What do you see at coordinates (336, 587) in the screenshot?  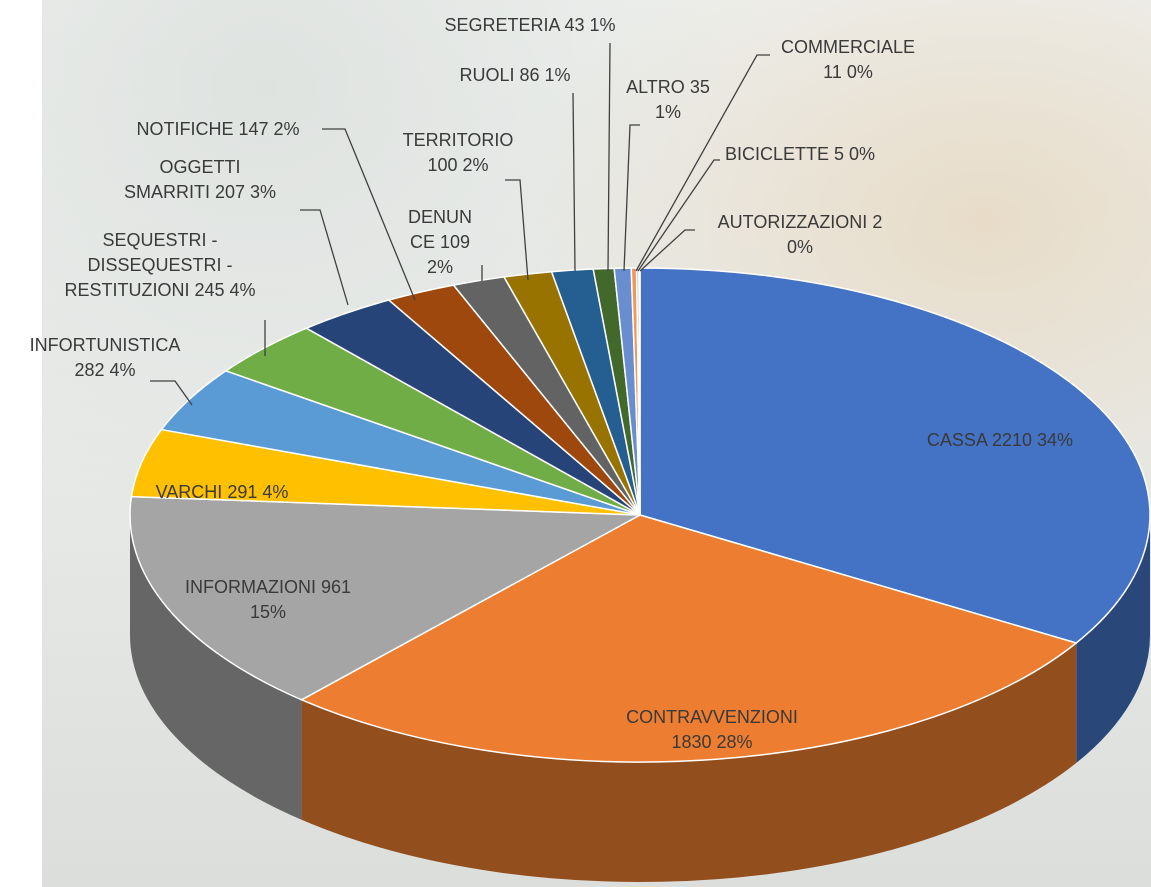 I see `label-part: 961` at bounding box center [336, 587].